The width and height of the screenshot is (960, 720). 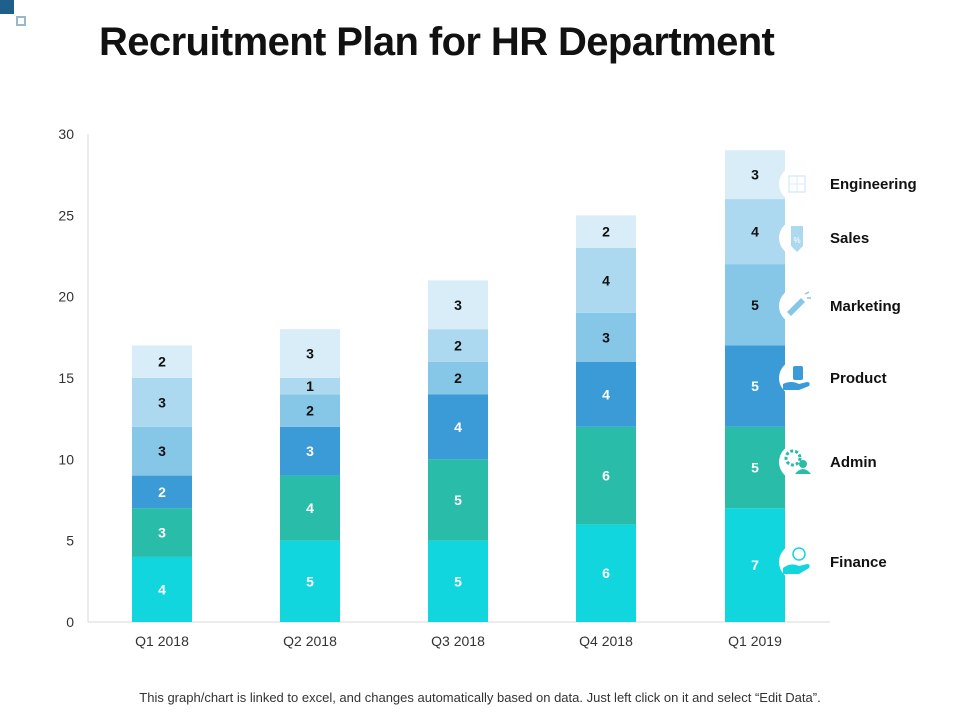 I want to click on y-tick-label: 0, so click(x=70, y=622).